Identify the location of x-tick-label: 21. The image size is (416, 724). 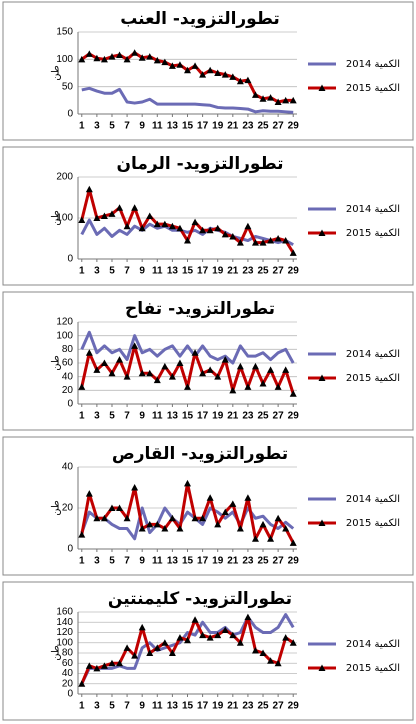
(233, 271).